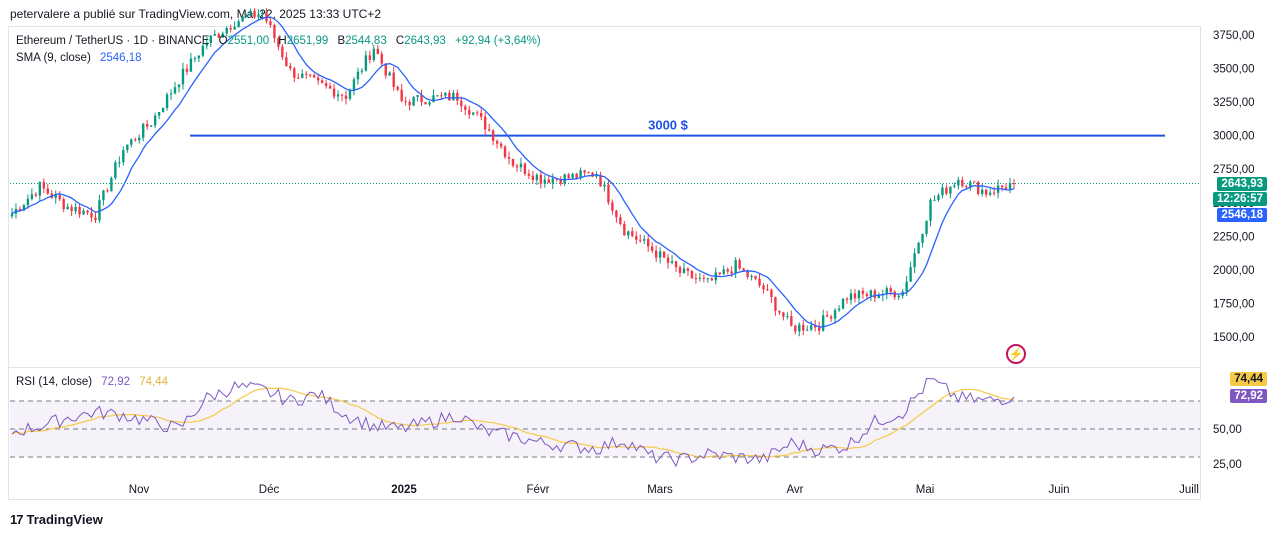 The image size is (1281, 538). What do you see at coordinates (1234, 170) in the screenshot?
I see `y-tick-label: 2750,00` at bounding box center [1234, 170].